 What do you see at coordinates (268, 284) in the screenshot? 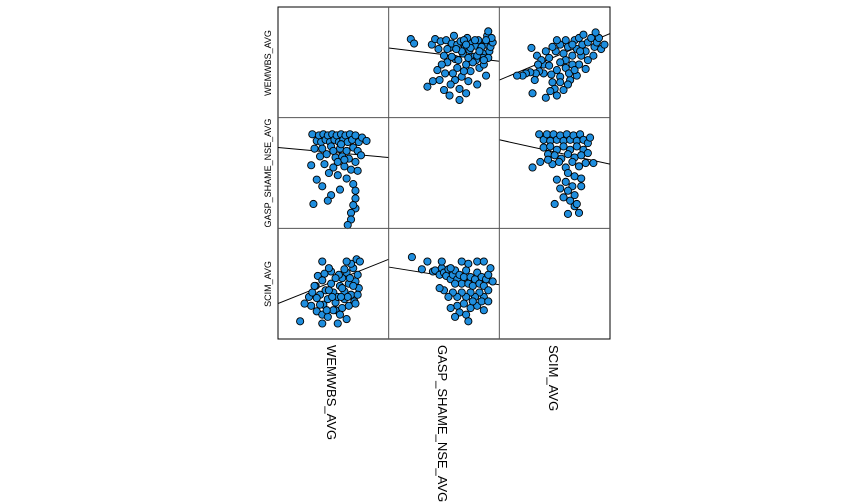
I see `row-label-2: SCIM_AVG` at bounding box center [268, 284].